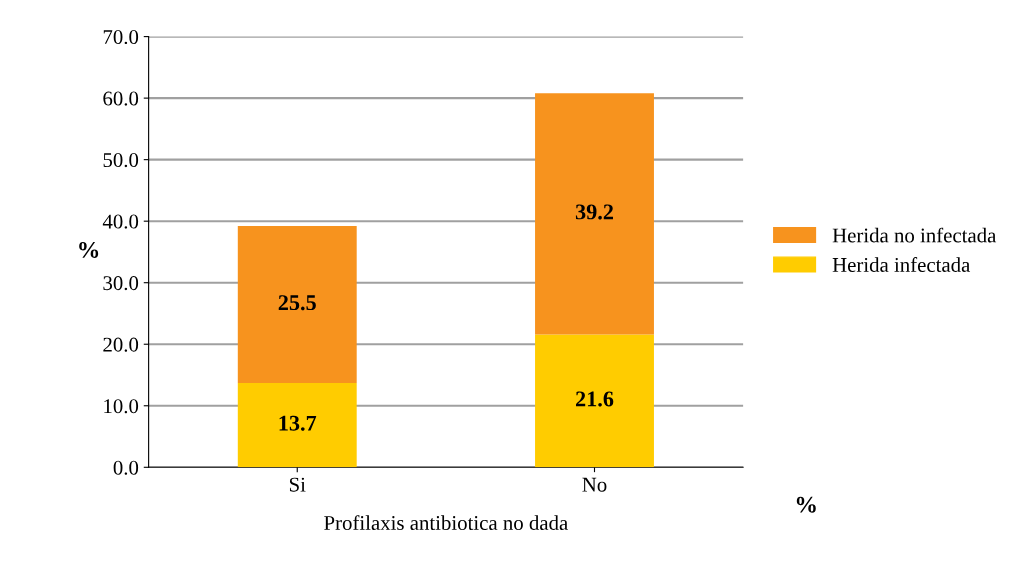 This screenshot has height=563, width=1025. Describe the element at coordinates (121, 344) in the screenshot. I see `y-tick-label: 20.0` at that location.